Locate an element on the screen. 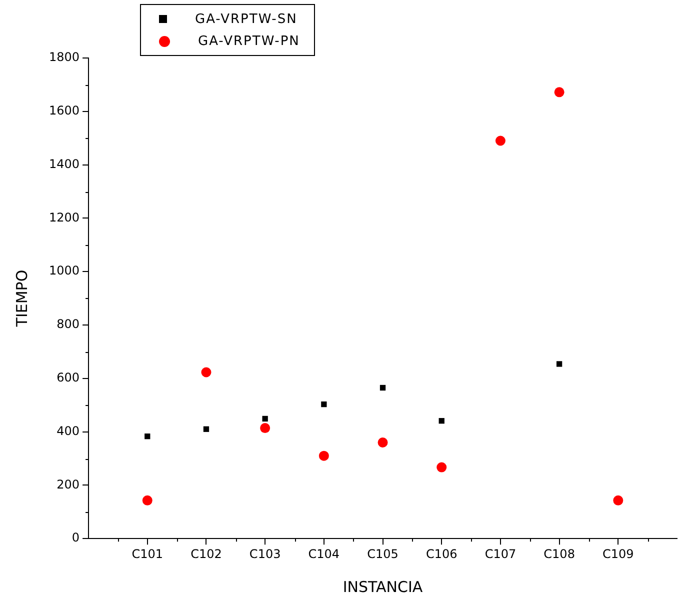 Image resolution: width=682 pixels, height=601 pixels. x-tick-label: C105 is located at coordinates (382, 553).